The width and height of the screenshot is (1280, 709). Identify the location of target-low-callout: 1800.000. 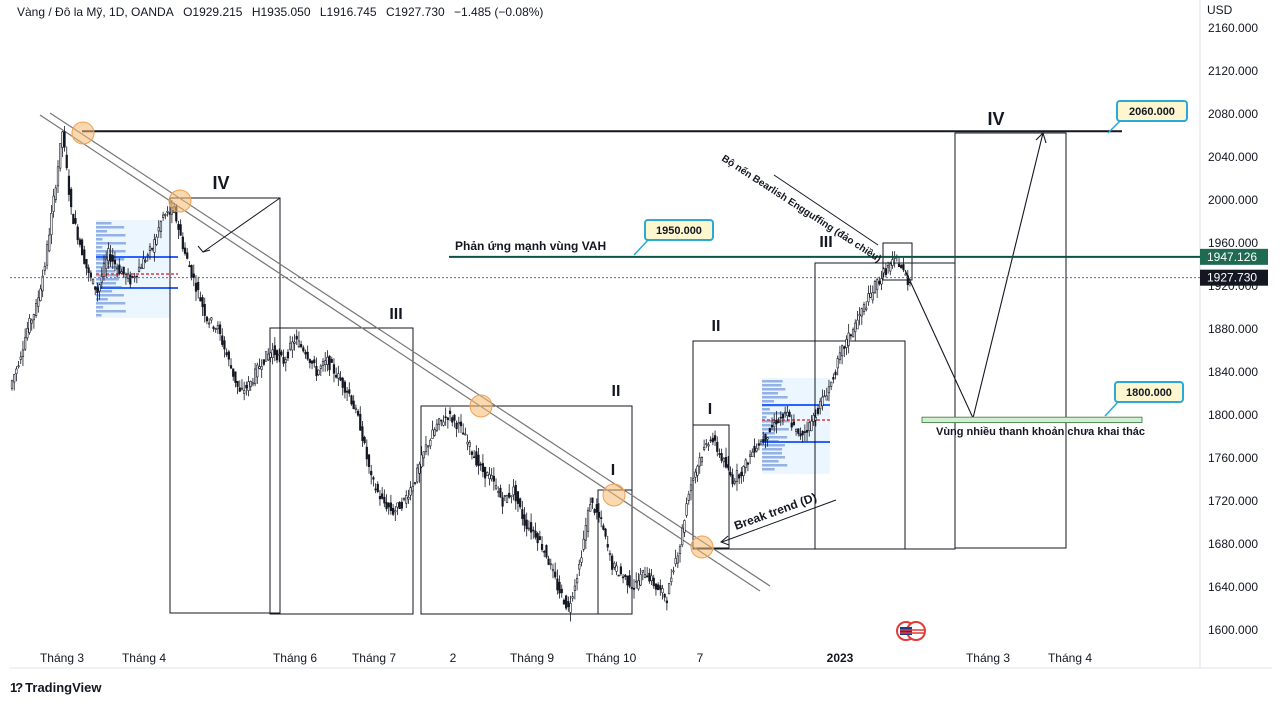
(1149, 393).